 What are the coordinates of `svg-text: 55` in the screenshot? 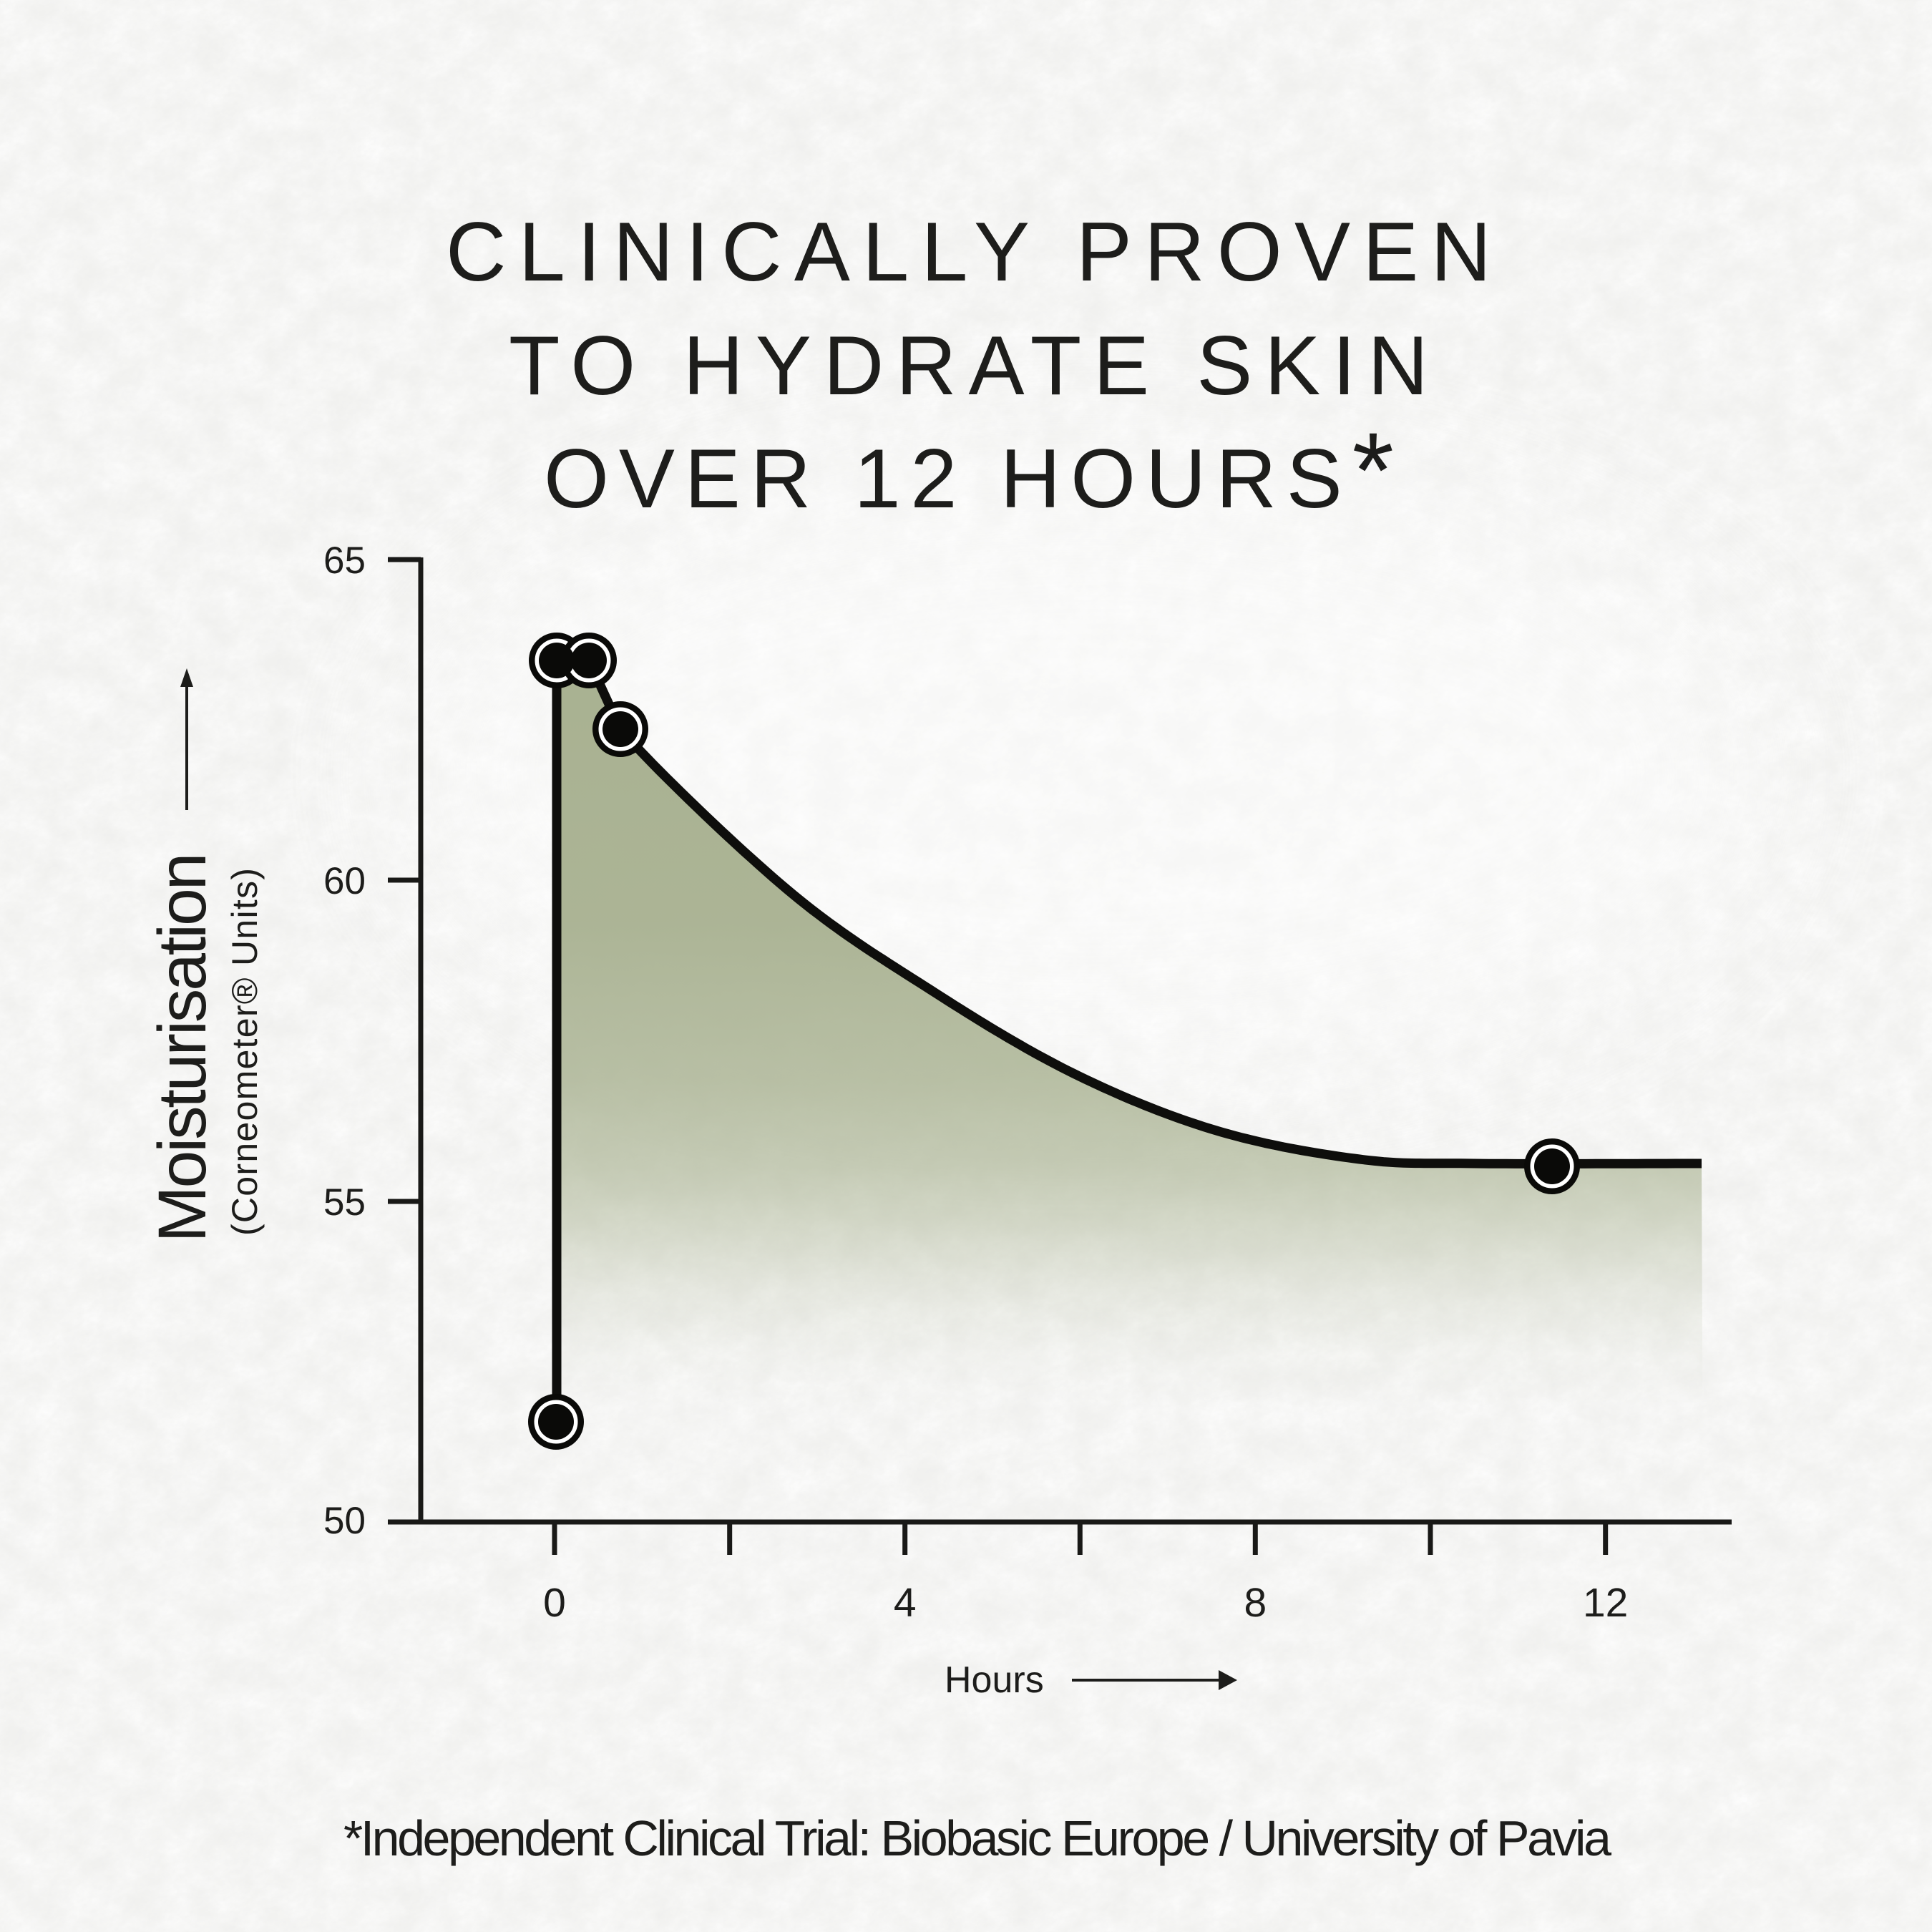 It's located at (344, 1202).